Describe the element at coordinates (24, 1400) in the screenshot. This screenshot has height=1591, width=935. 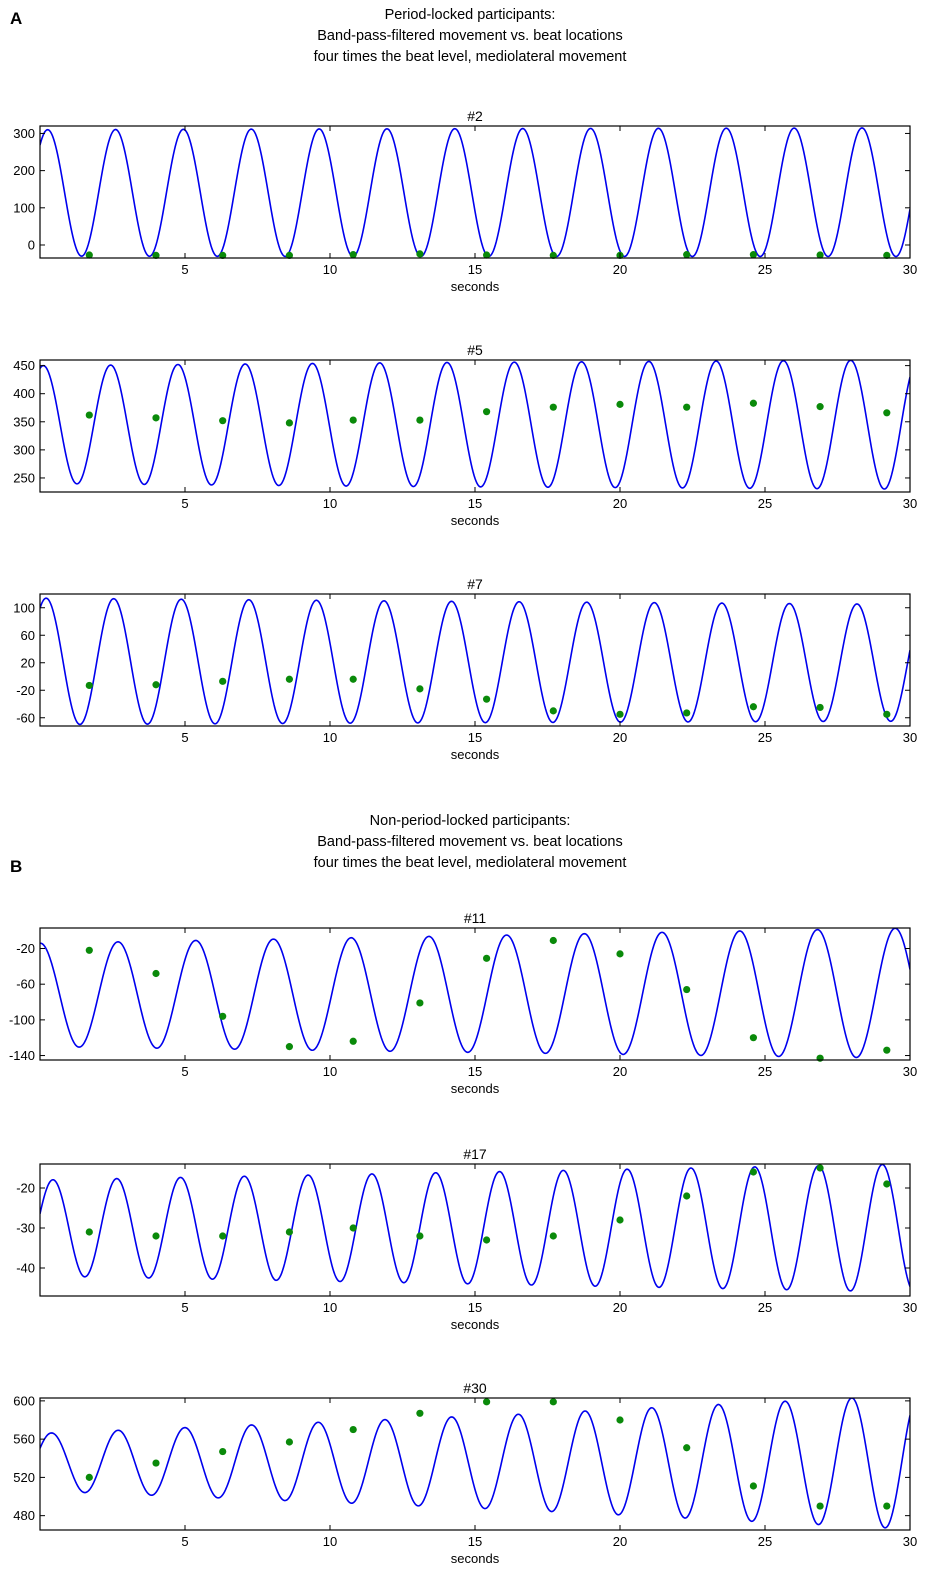
I see `y-tick-label: 600` at that location.